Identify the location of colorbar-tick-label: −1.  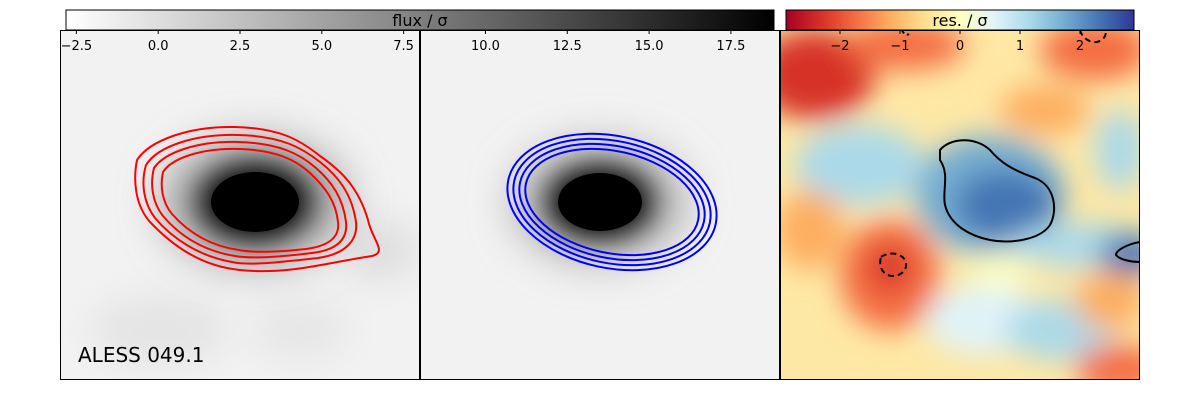
(899, 46).